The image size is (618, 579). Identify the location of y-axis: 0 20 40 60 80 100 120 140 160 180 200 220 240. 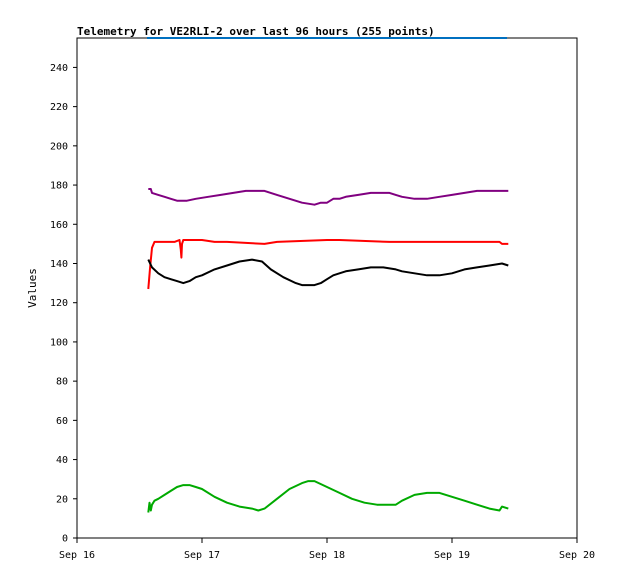
(63, 304).